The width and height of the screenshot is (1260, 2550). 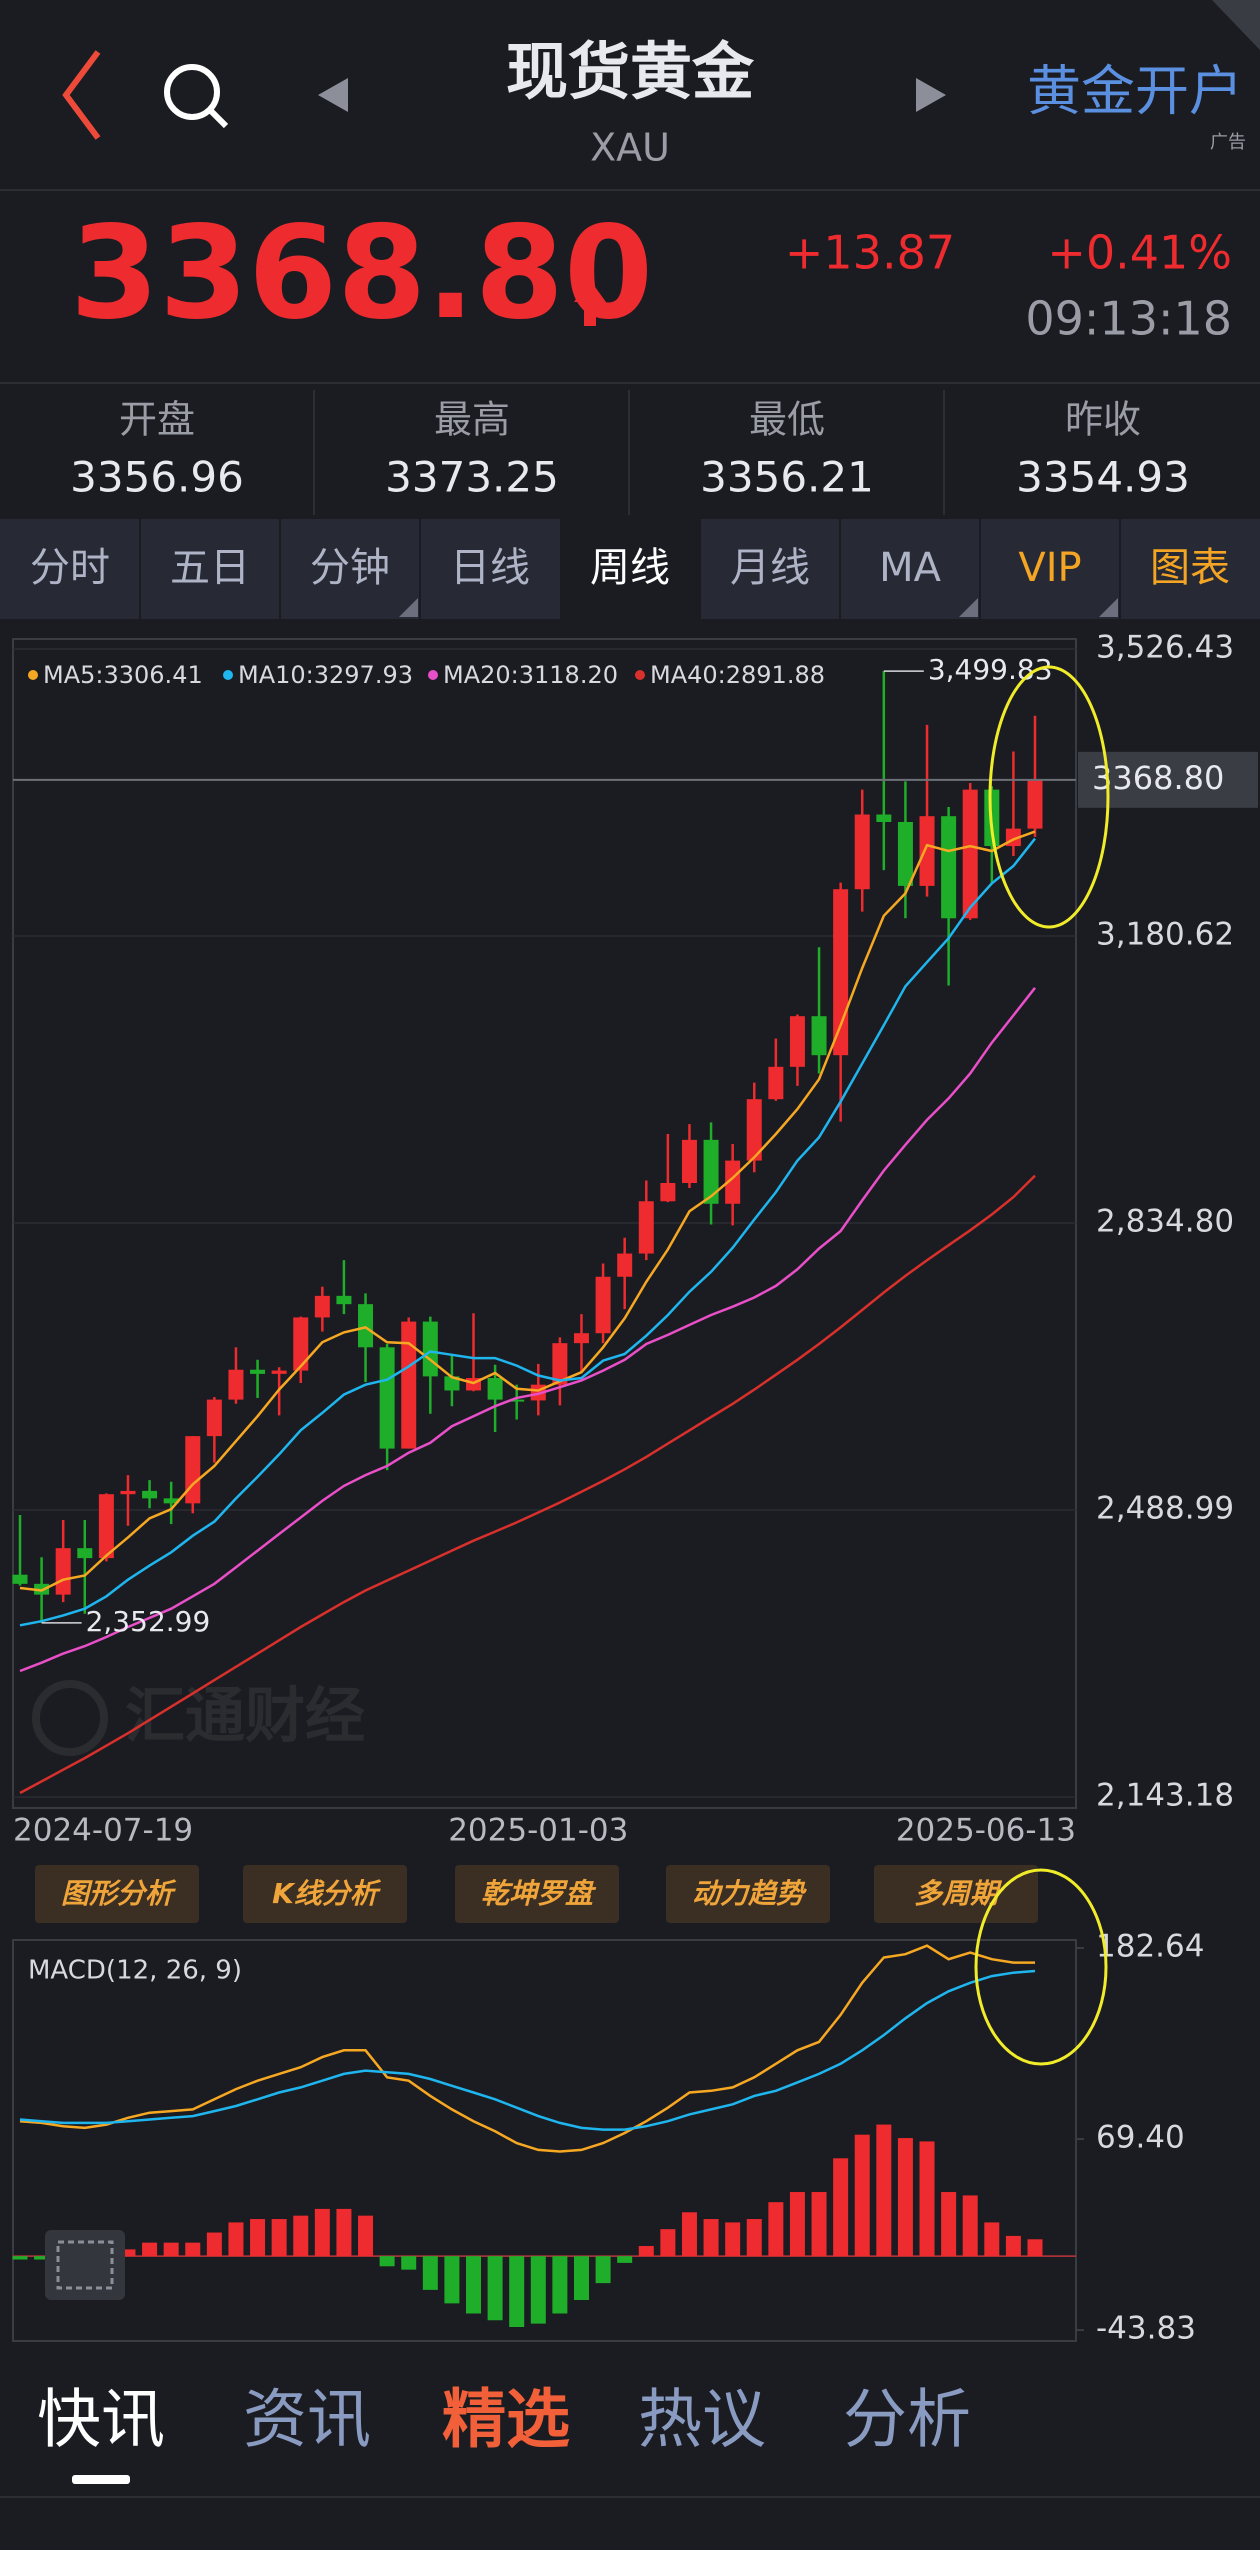 I want to click on legend-label: MA40:2891.88, so click(x=737, y=675).